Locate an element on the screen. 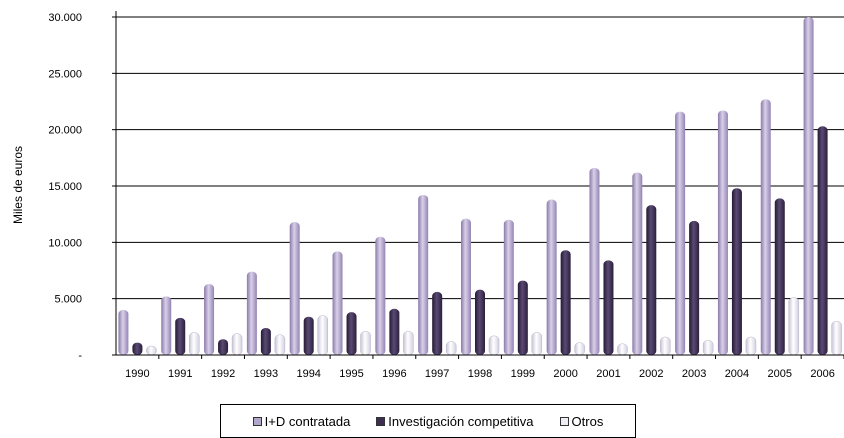 The height and width of the screenshot is (438, 844). y-tick-label: 10.000 is located at coordinates (65, 243).